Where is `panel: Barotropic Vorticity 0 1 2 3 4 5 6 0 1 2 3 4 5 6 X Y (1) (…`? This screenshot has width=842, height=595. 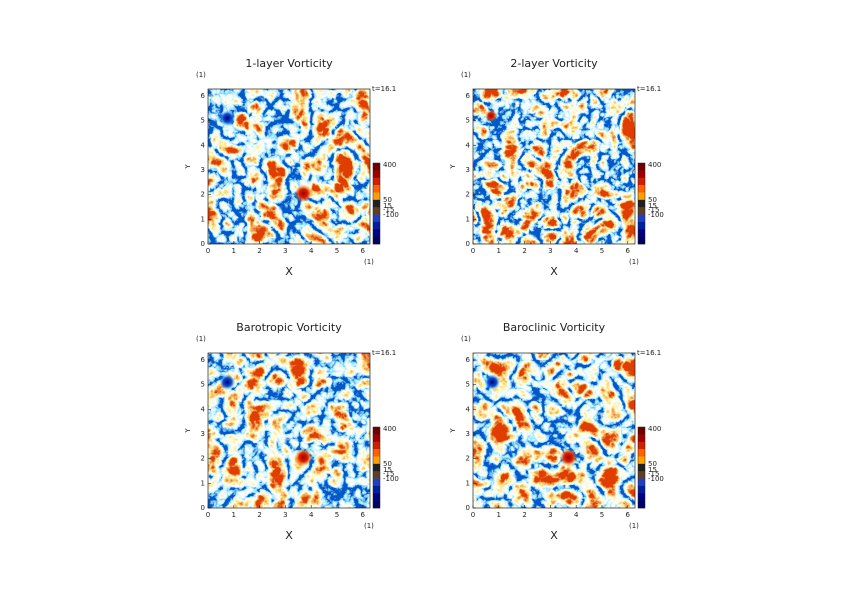
panel: Barotropic Vorticity 0 1 2 3 4 5 6 0 1 2 3 4 5 6 X Y (1) (… is located at coordinates (291, 431).